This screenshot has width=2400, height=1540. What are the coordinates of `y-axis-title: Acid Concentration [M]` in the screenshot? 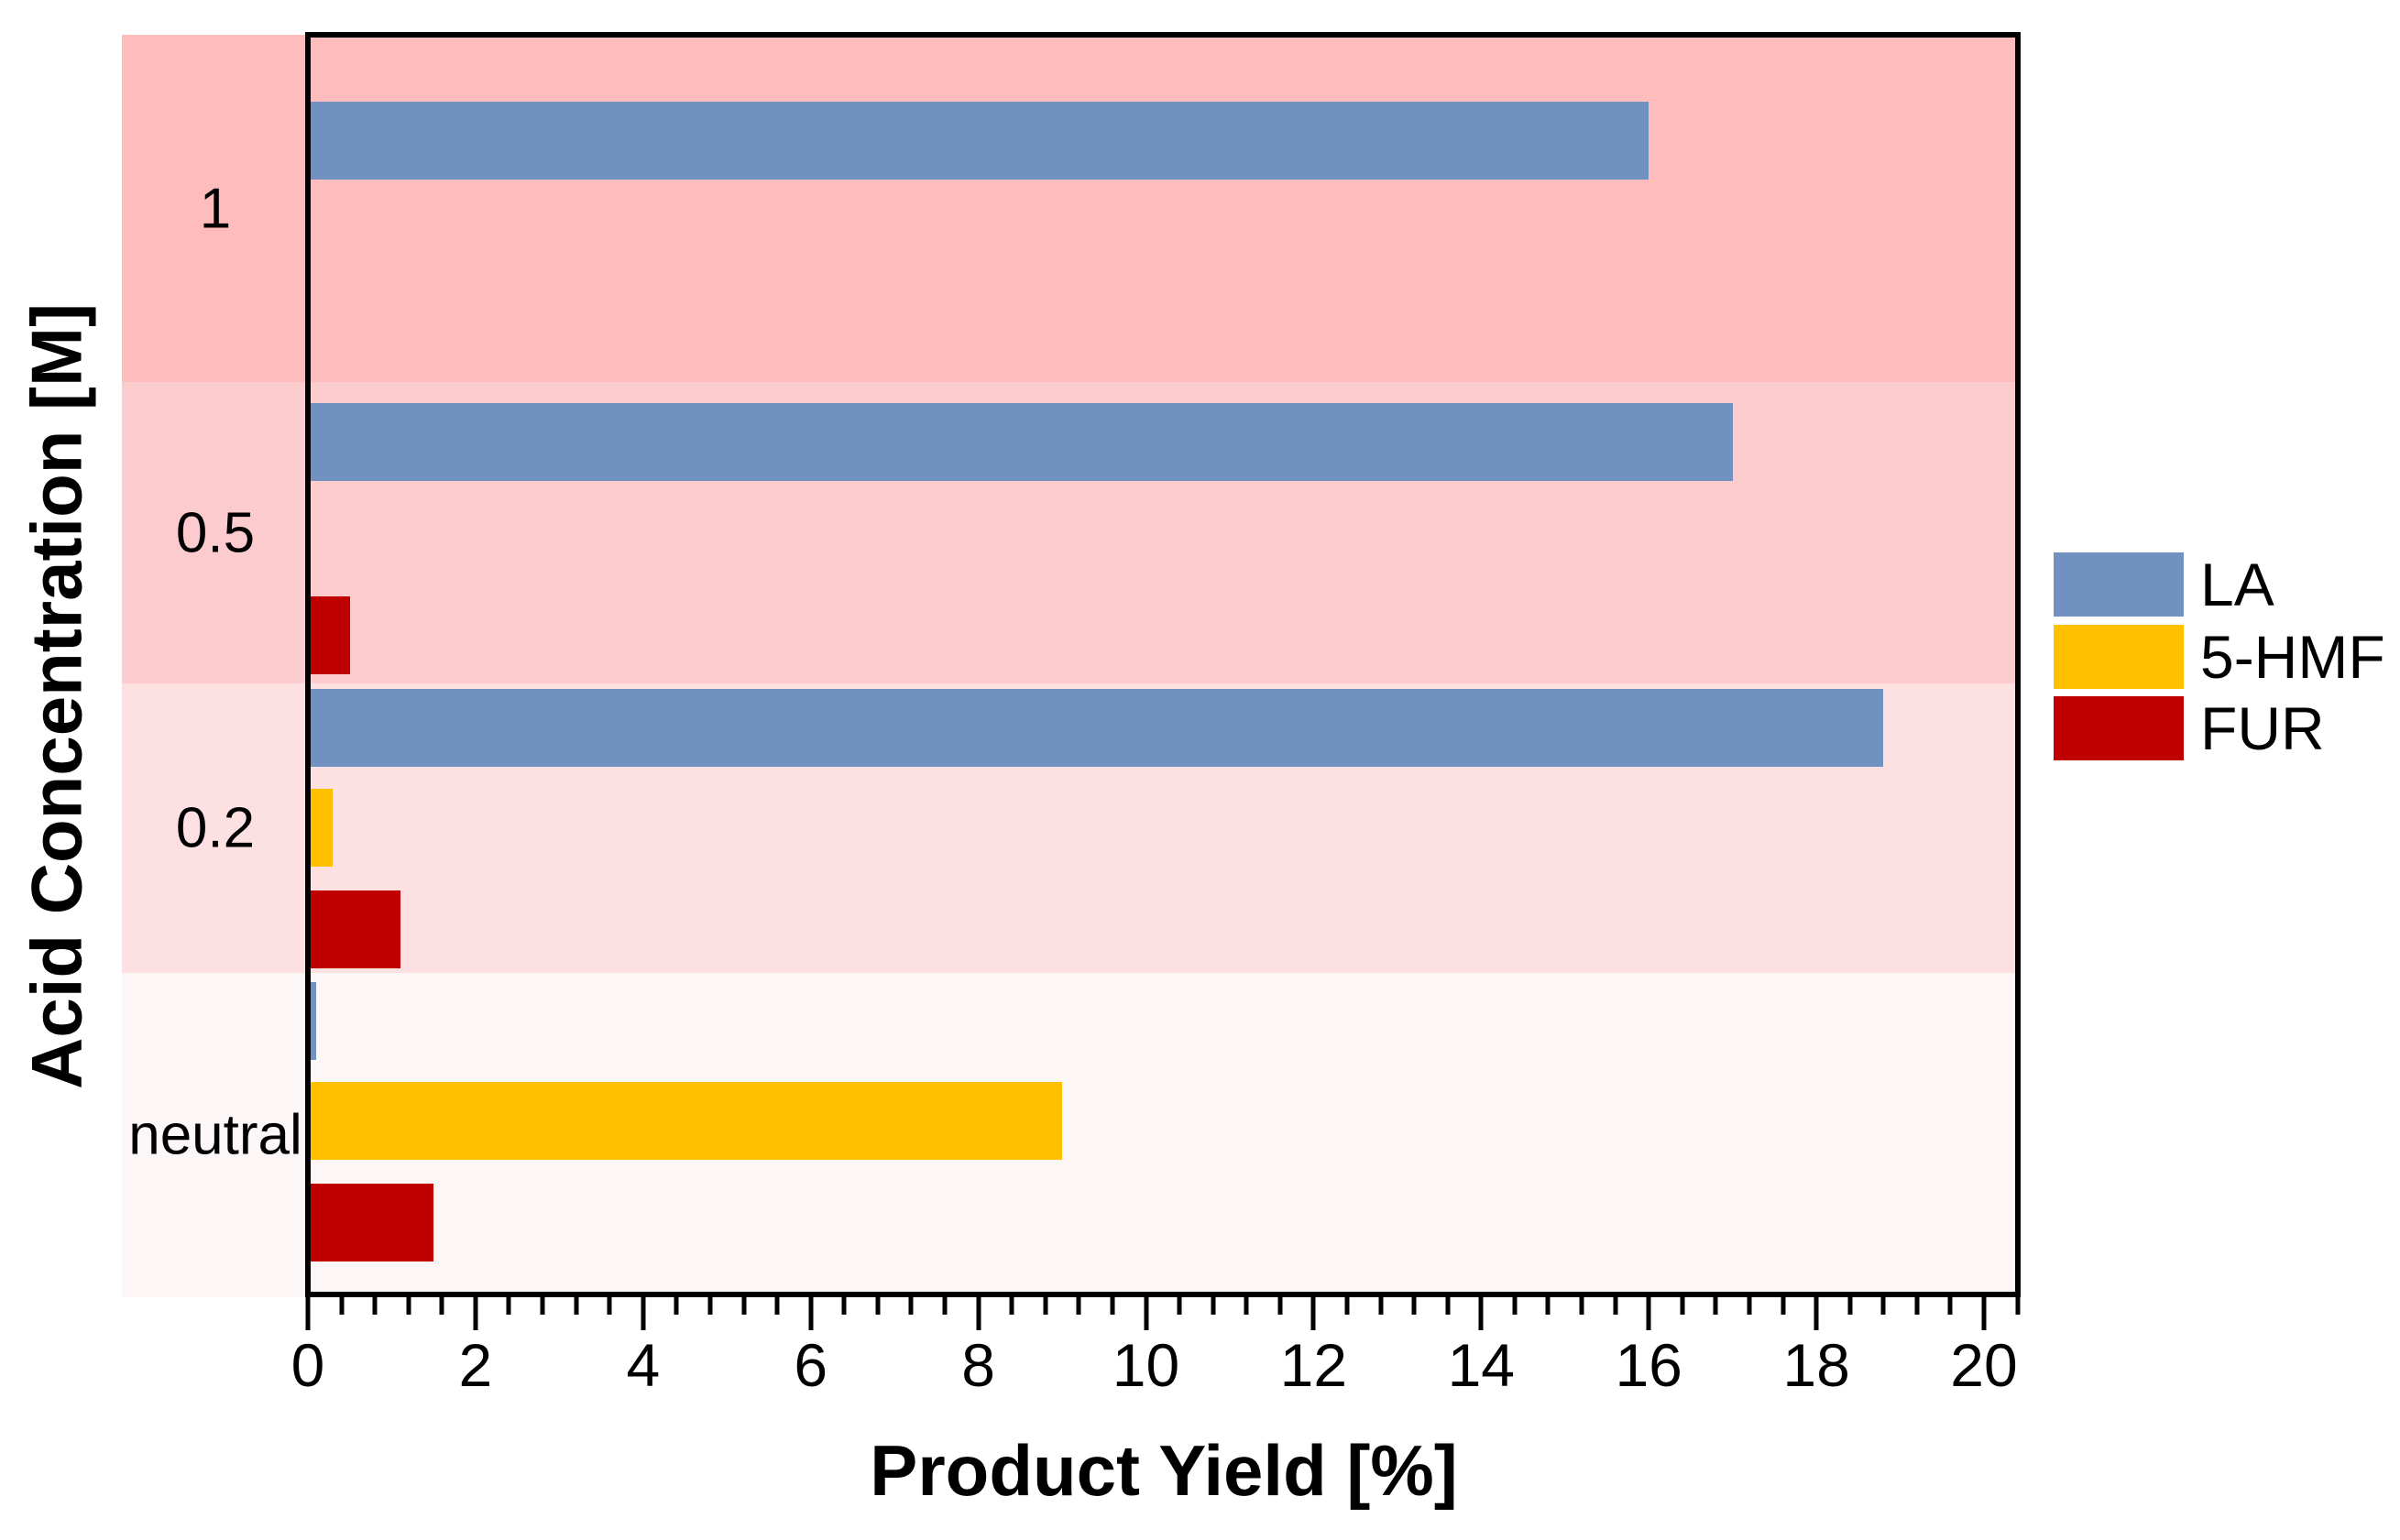 It's located at (56, 696).